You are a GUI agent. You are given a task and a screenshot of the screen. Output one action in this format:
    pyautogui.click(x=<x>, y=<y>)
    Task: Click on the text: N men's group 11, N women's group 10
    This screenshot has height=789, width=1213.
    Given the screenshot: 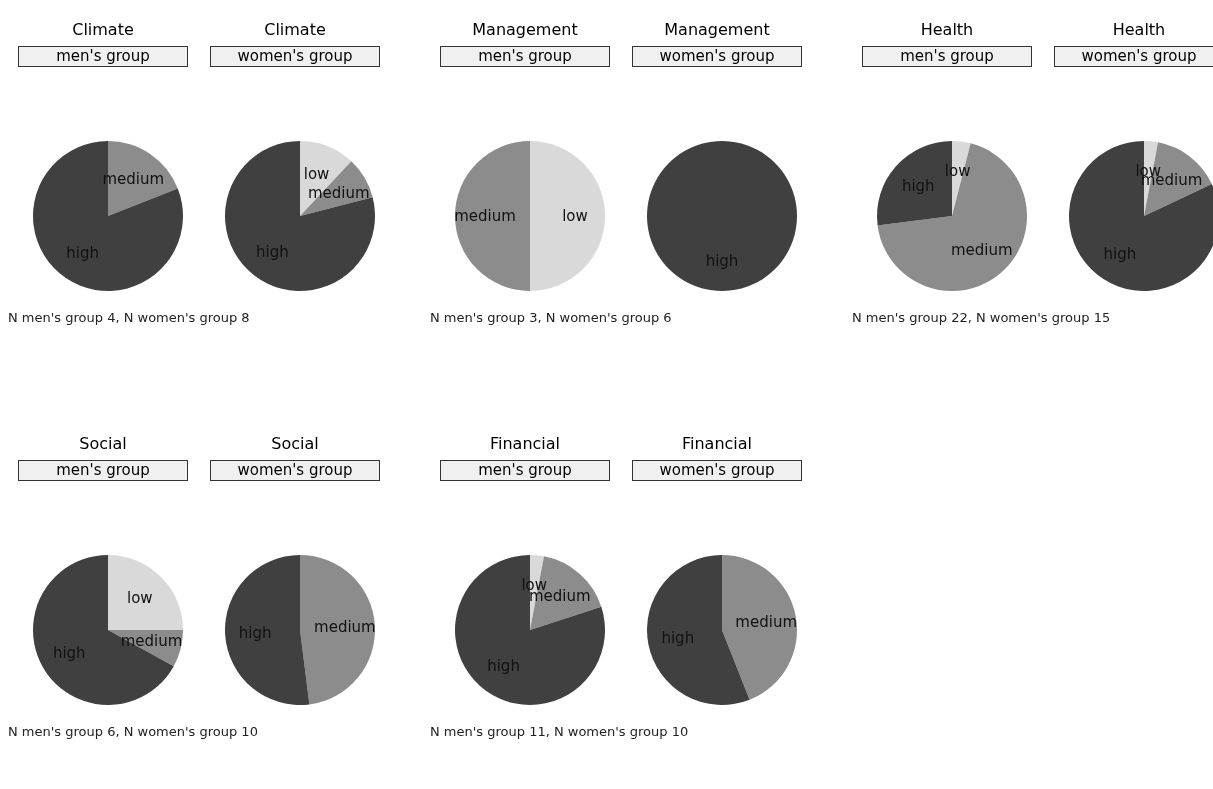 What is the action you would take?
    pyautogui.click(x=559, y=731)
    